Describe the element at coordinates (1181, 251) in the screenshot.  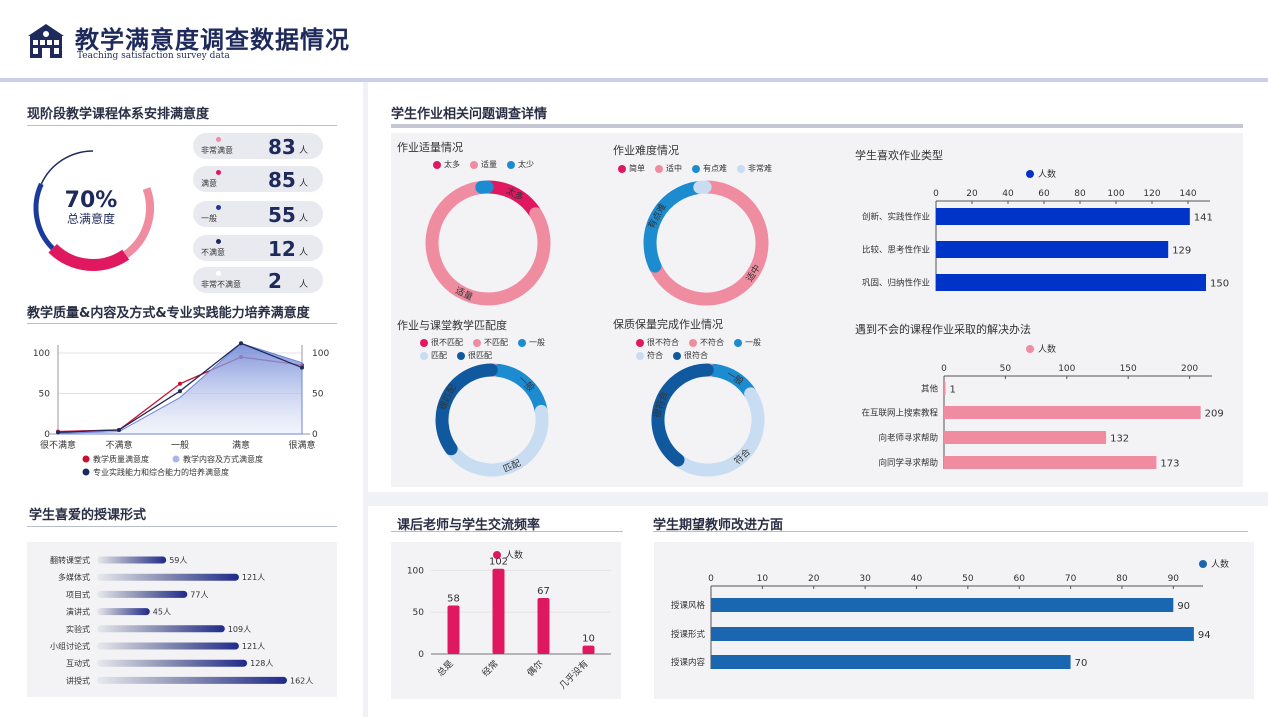
I see `bar-value: 129` at that location.